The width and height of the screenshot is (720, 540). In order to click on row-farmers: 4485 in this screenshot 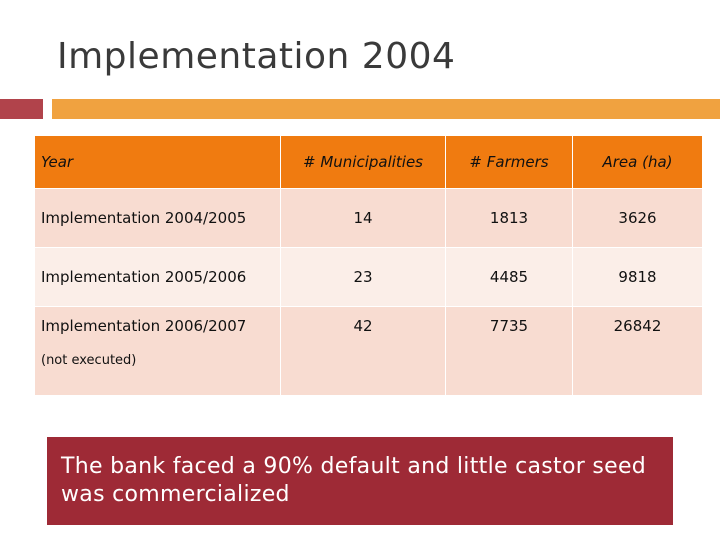, I will do `click(509, 277)`.